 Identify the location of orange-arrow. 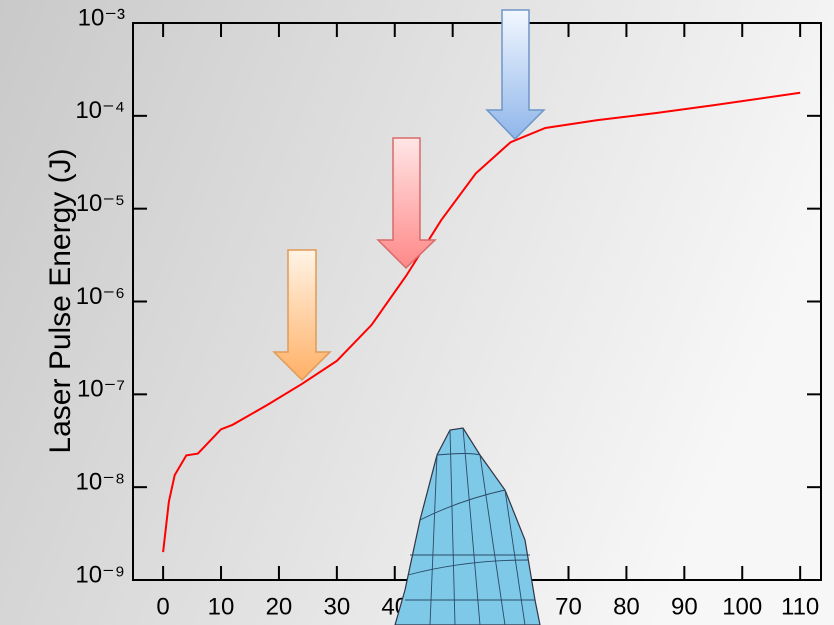
(302, 315).